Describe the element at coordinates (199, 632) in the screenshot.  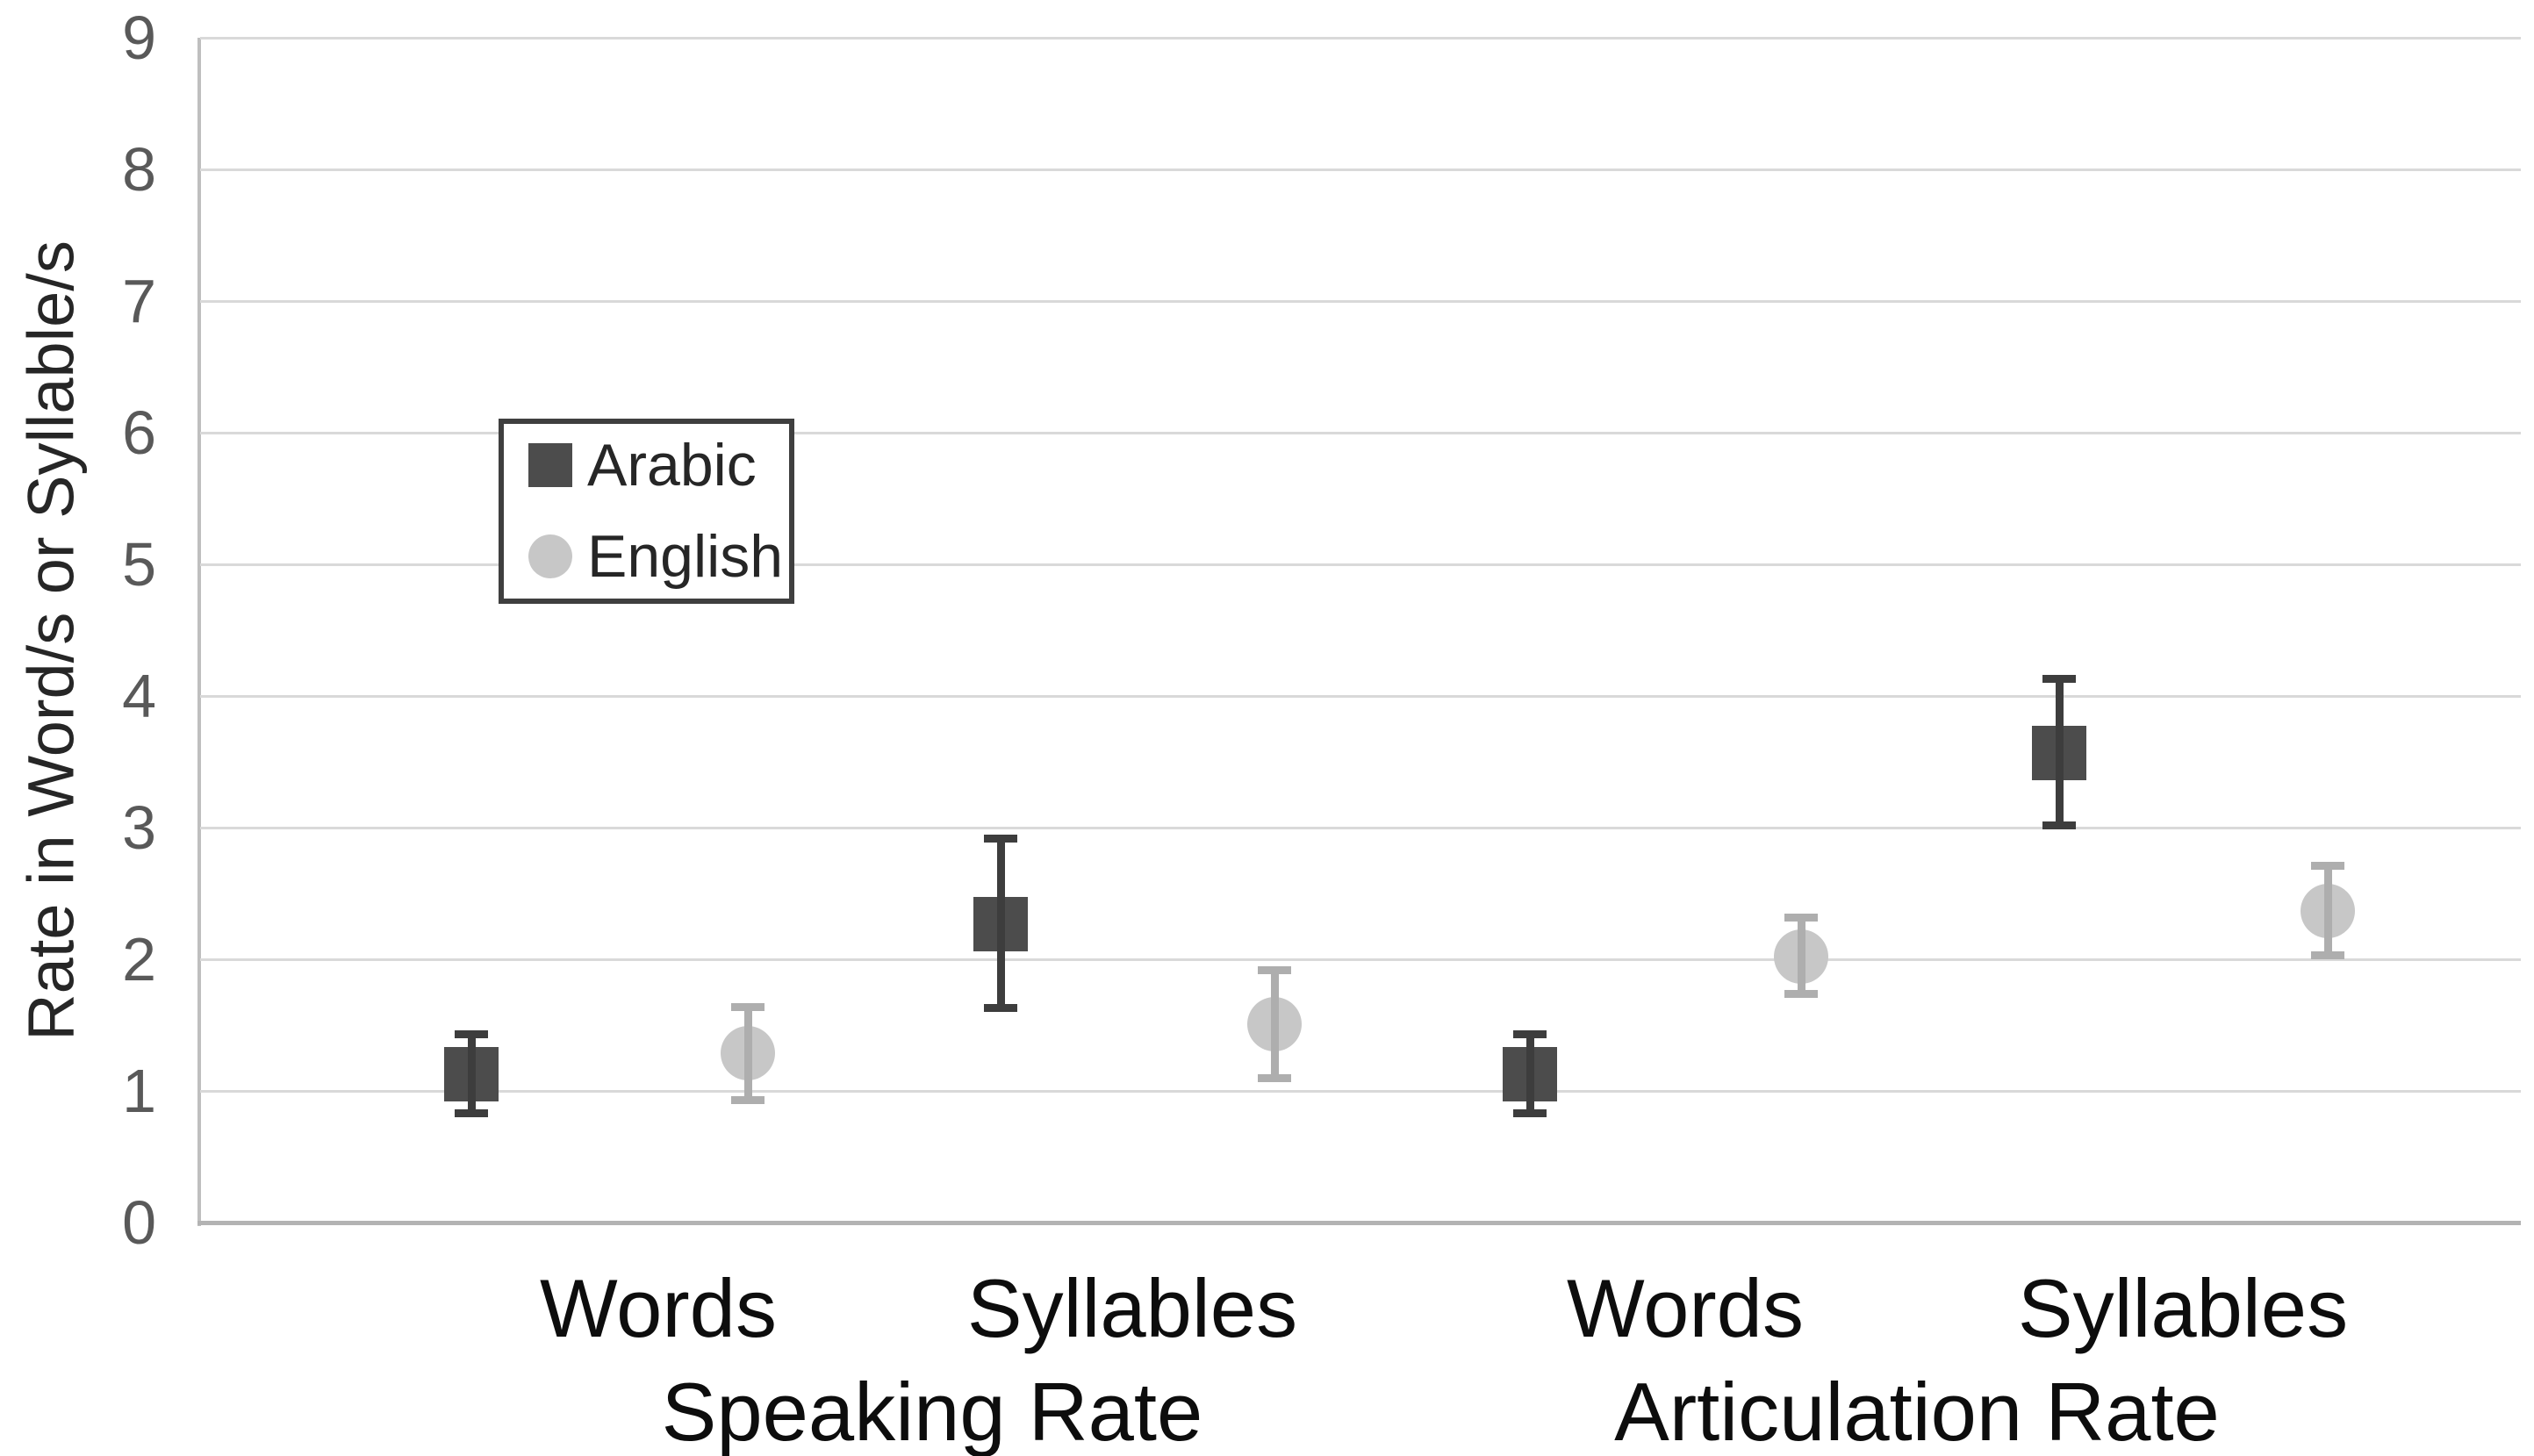
I see `y-axis-line` at that location.